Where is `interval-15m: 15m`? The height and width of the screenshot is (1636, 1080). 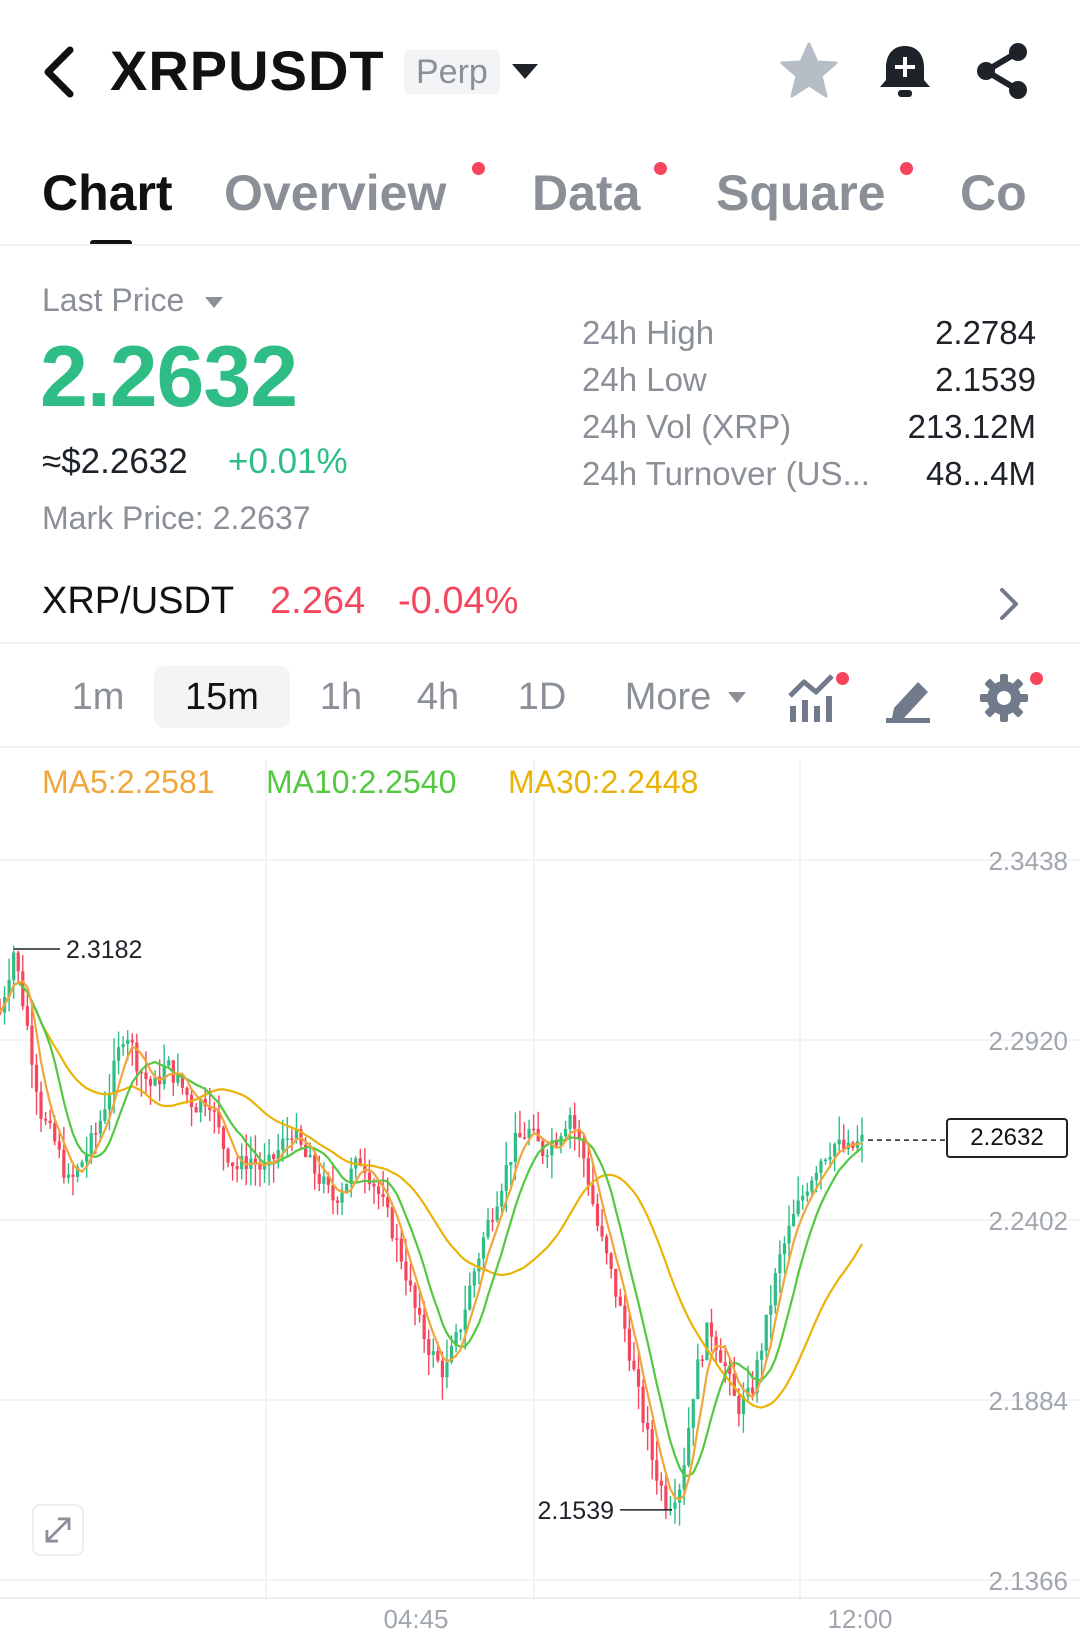 interval-15m: 15m is located at coordinates (222, 697).